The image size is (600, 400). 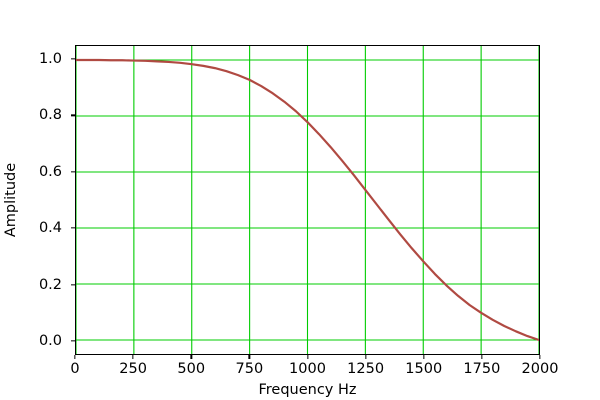 What do you see at coordinates (50, 115) in the screenshot?
I see `y-tick-label: 0.8` at bounding box center [50, 115].